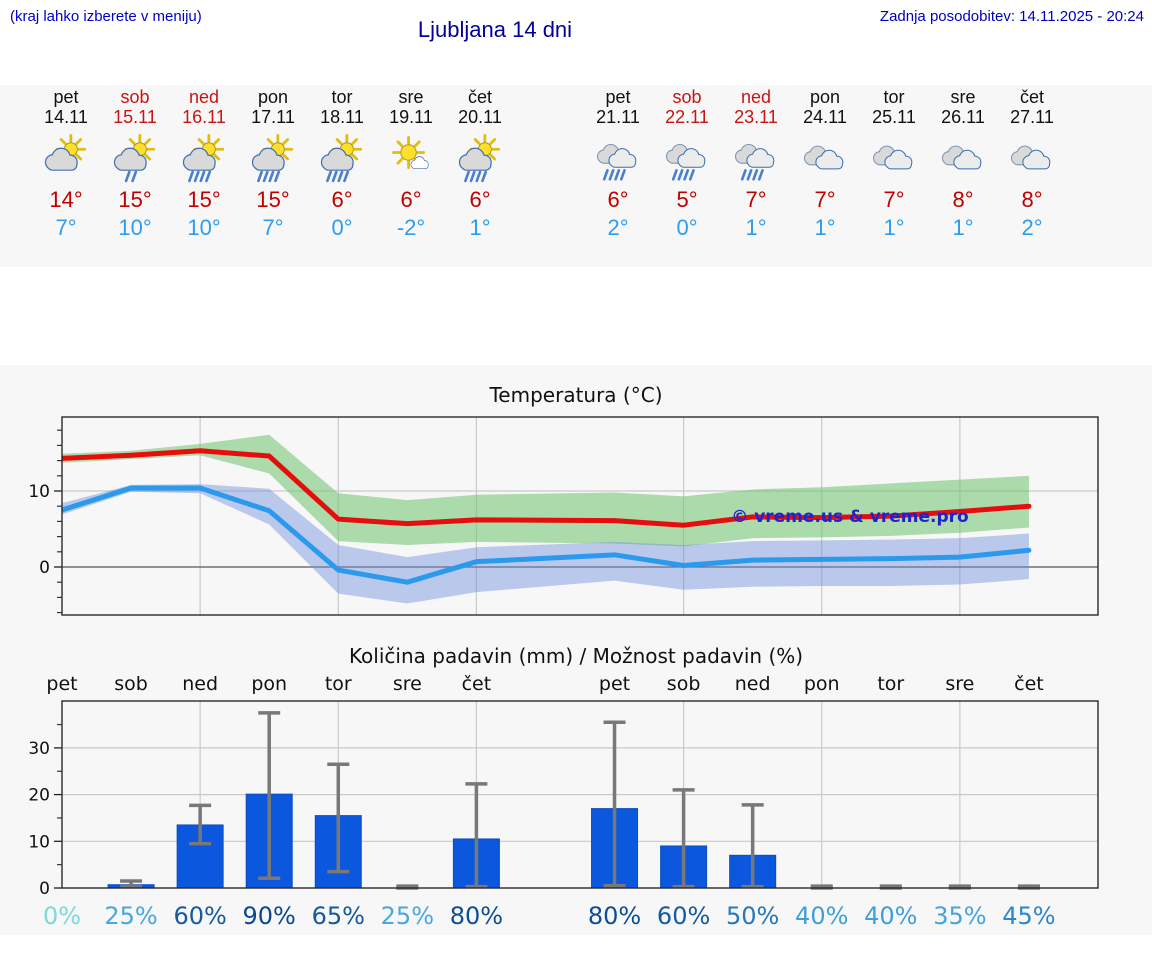 The image size is (1152, 975). What do you see at coordinates (338, 916) in the screenshot?
I see `precip-probability: 65%` at bounding box center [338, 916].